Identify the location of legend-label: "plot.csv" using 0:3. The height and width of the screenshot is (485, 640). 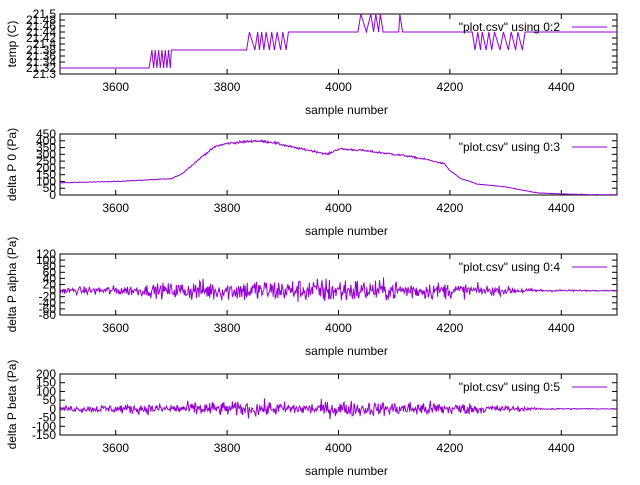
(510, 147).